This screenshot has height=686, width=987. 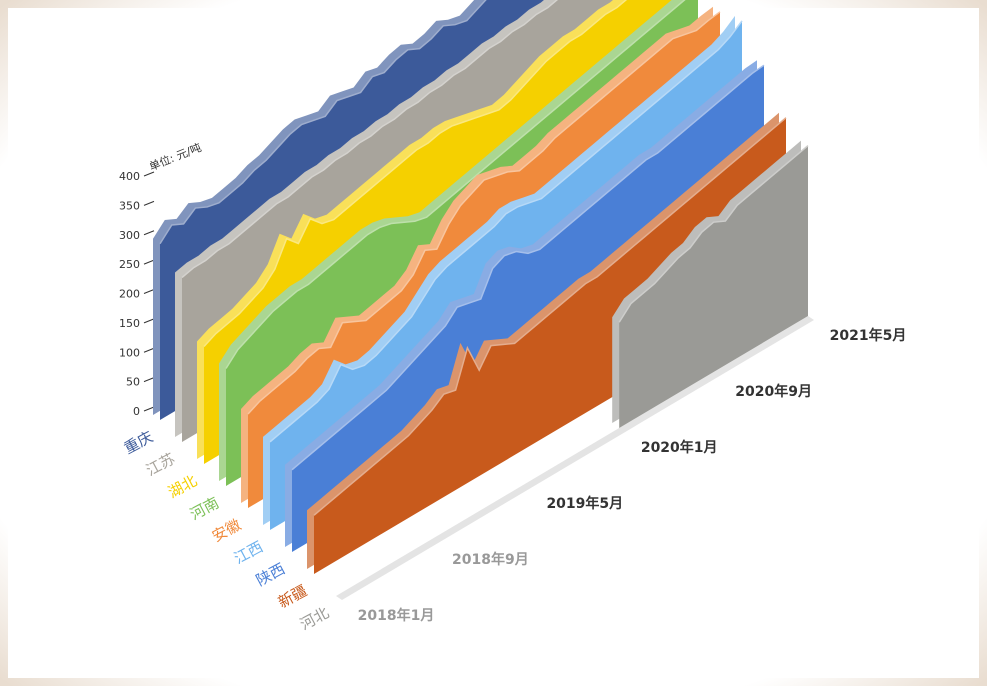 I want to click on x-tick-label: 2019年5月, so click(x=584, y=503).